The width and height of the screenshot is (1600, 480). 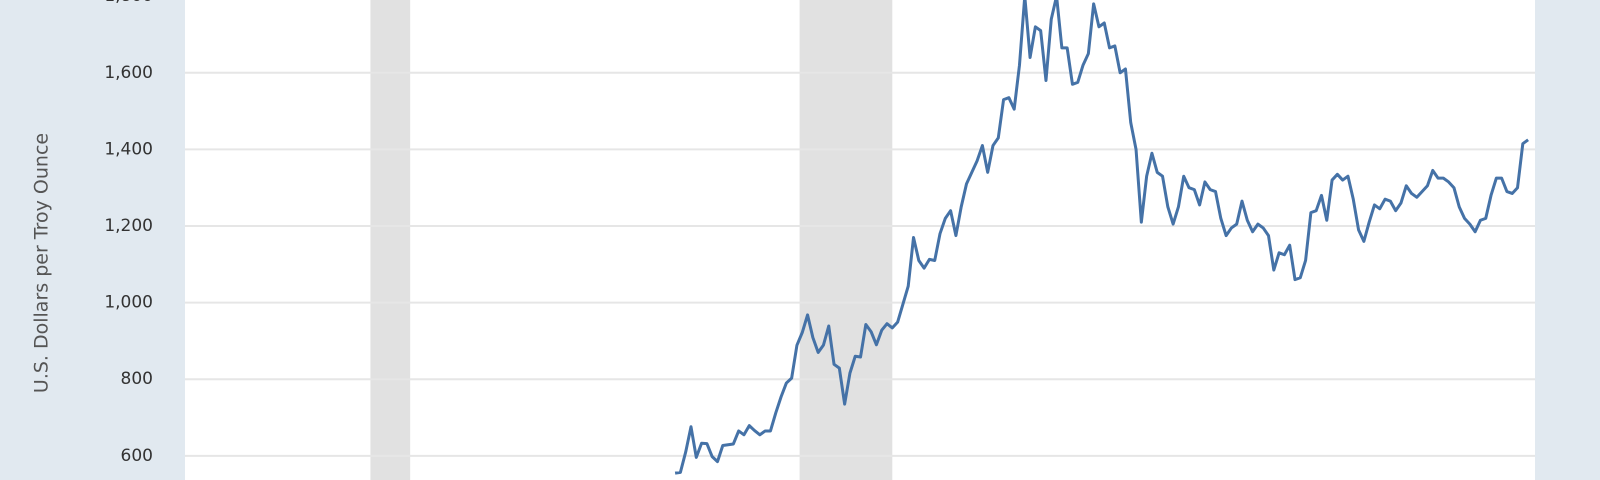 What do you see at coordinates (137, 379) in the screenshot?
I see `y-tick-label: 800` at bounding box center [137, 379].